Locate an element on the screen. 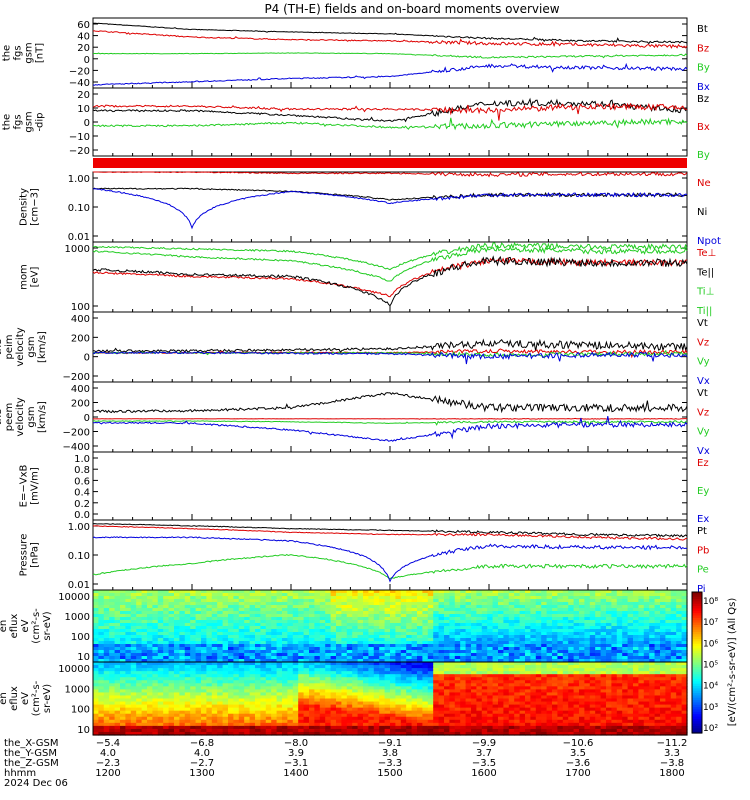 Image resolution: width=750 pixels, height=800 pixels. series-Pt is located at coordinates (390, 530).